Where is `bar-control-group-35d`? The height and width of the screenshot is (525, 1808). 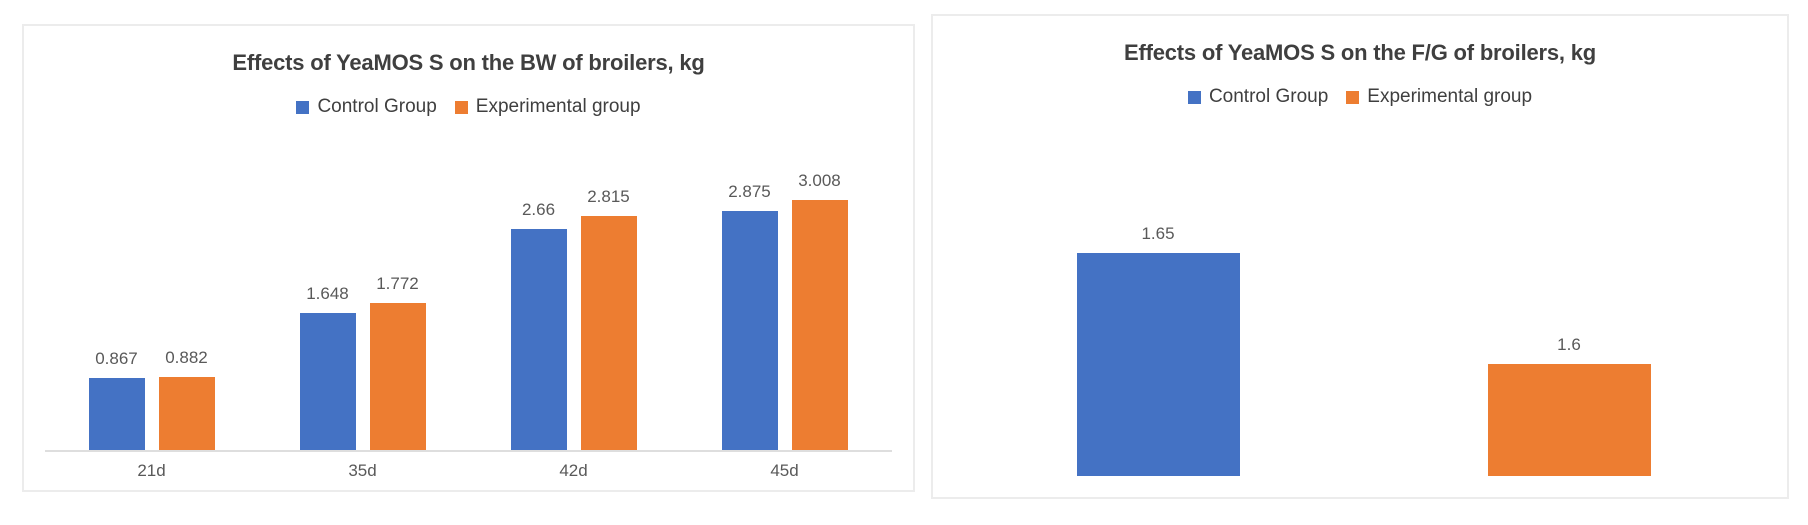 bar-control-group-35d is located at coordinates (327, 381).